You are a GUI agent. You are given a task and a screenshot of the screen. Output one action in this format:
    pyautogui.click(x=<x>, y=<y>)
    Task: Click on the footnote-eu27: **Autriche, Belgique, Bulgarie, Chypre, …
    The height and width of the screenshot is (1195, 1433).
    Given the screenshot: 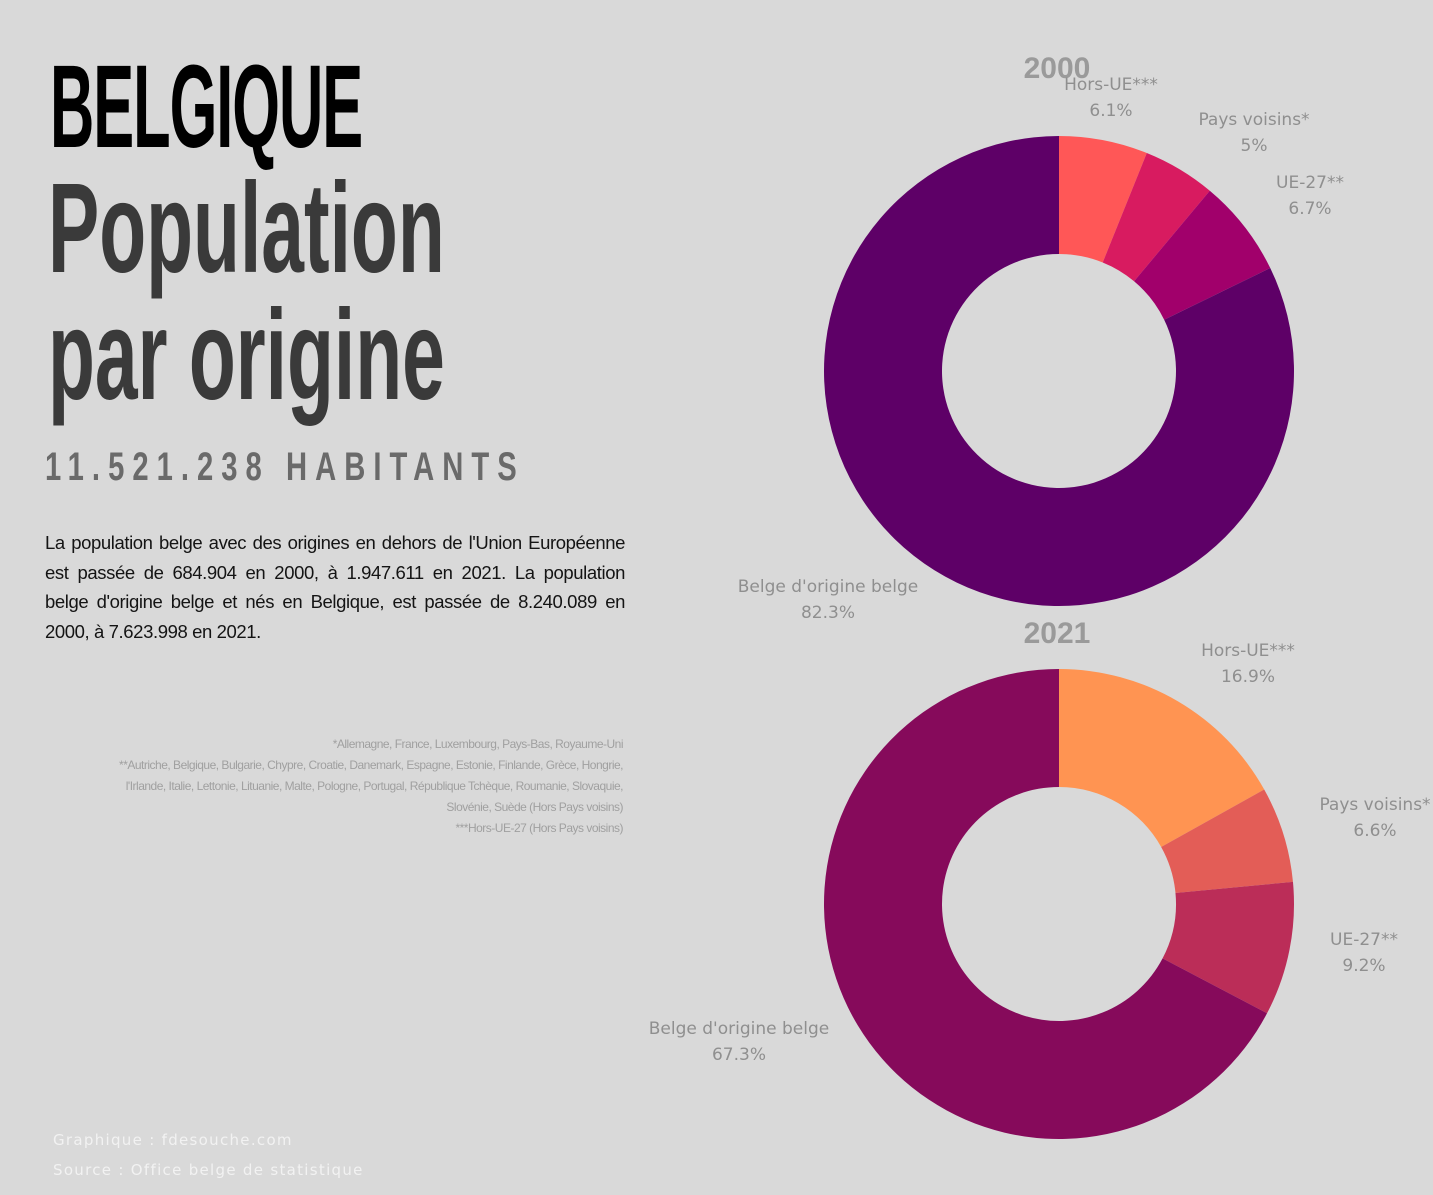 What is the action you would take?
    pyautogui.click(x=371, y=765)
    